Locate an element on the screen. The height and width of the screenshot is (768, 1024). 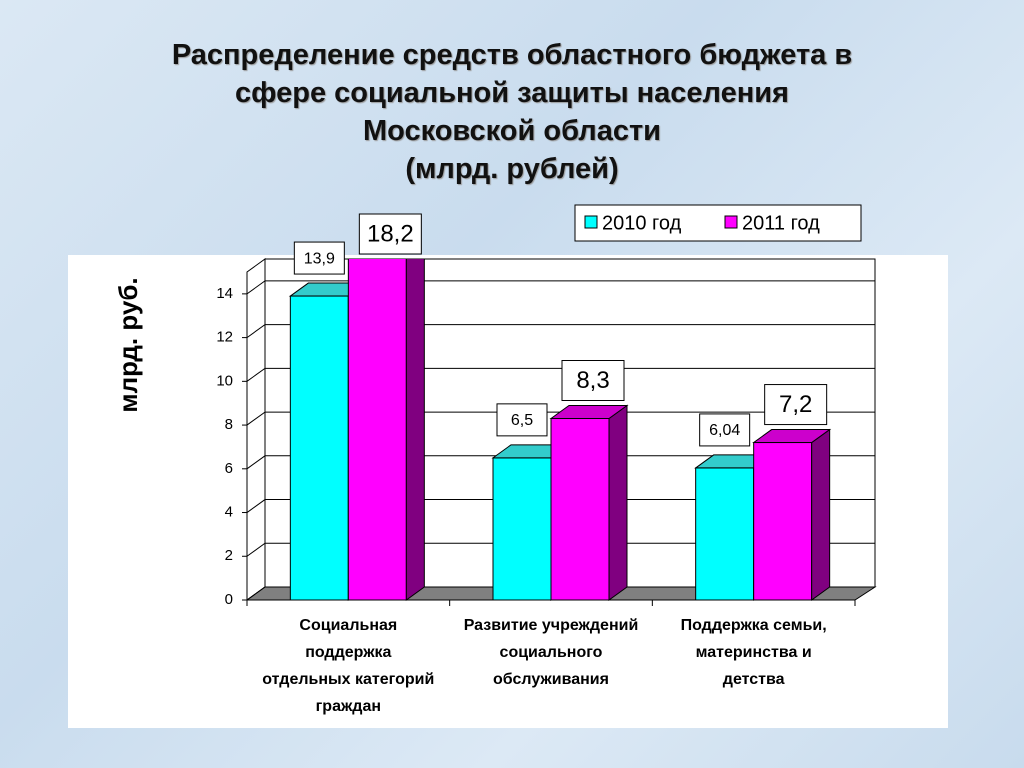
y-tick-label: 4 is located at coordinates (229, 512).